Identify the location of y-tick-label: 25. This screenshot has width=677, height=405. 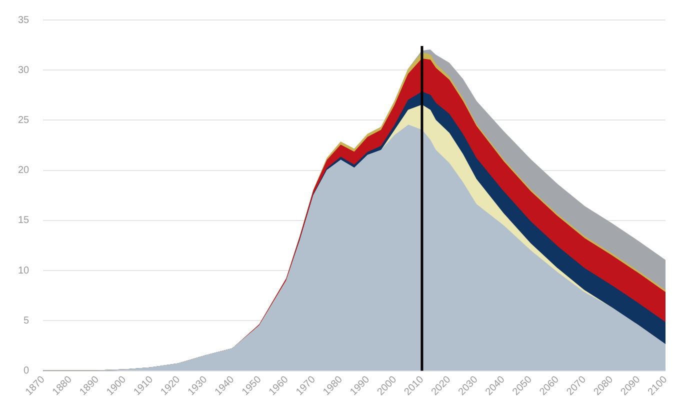
(24, 120).